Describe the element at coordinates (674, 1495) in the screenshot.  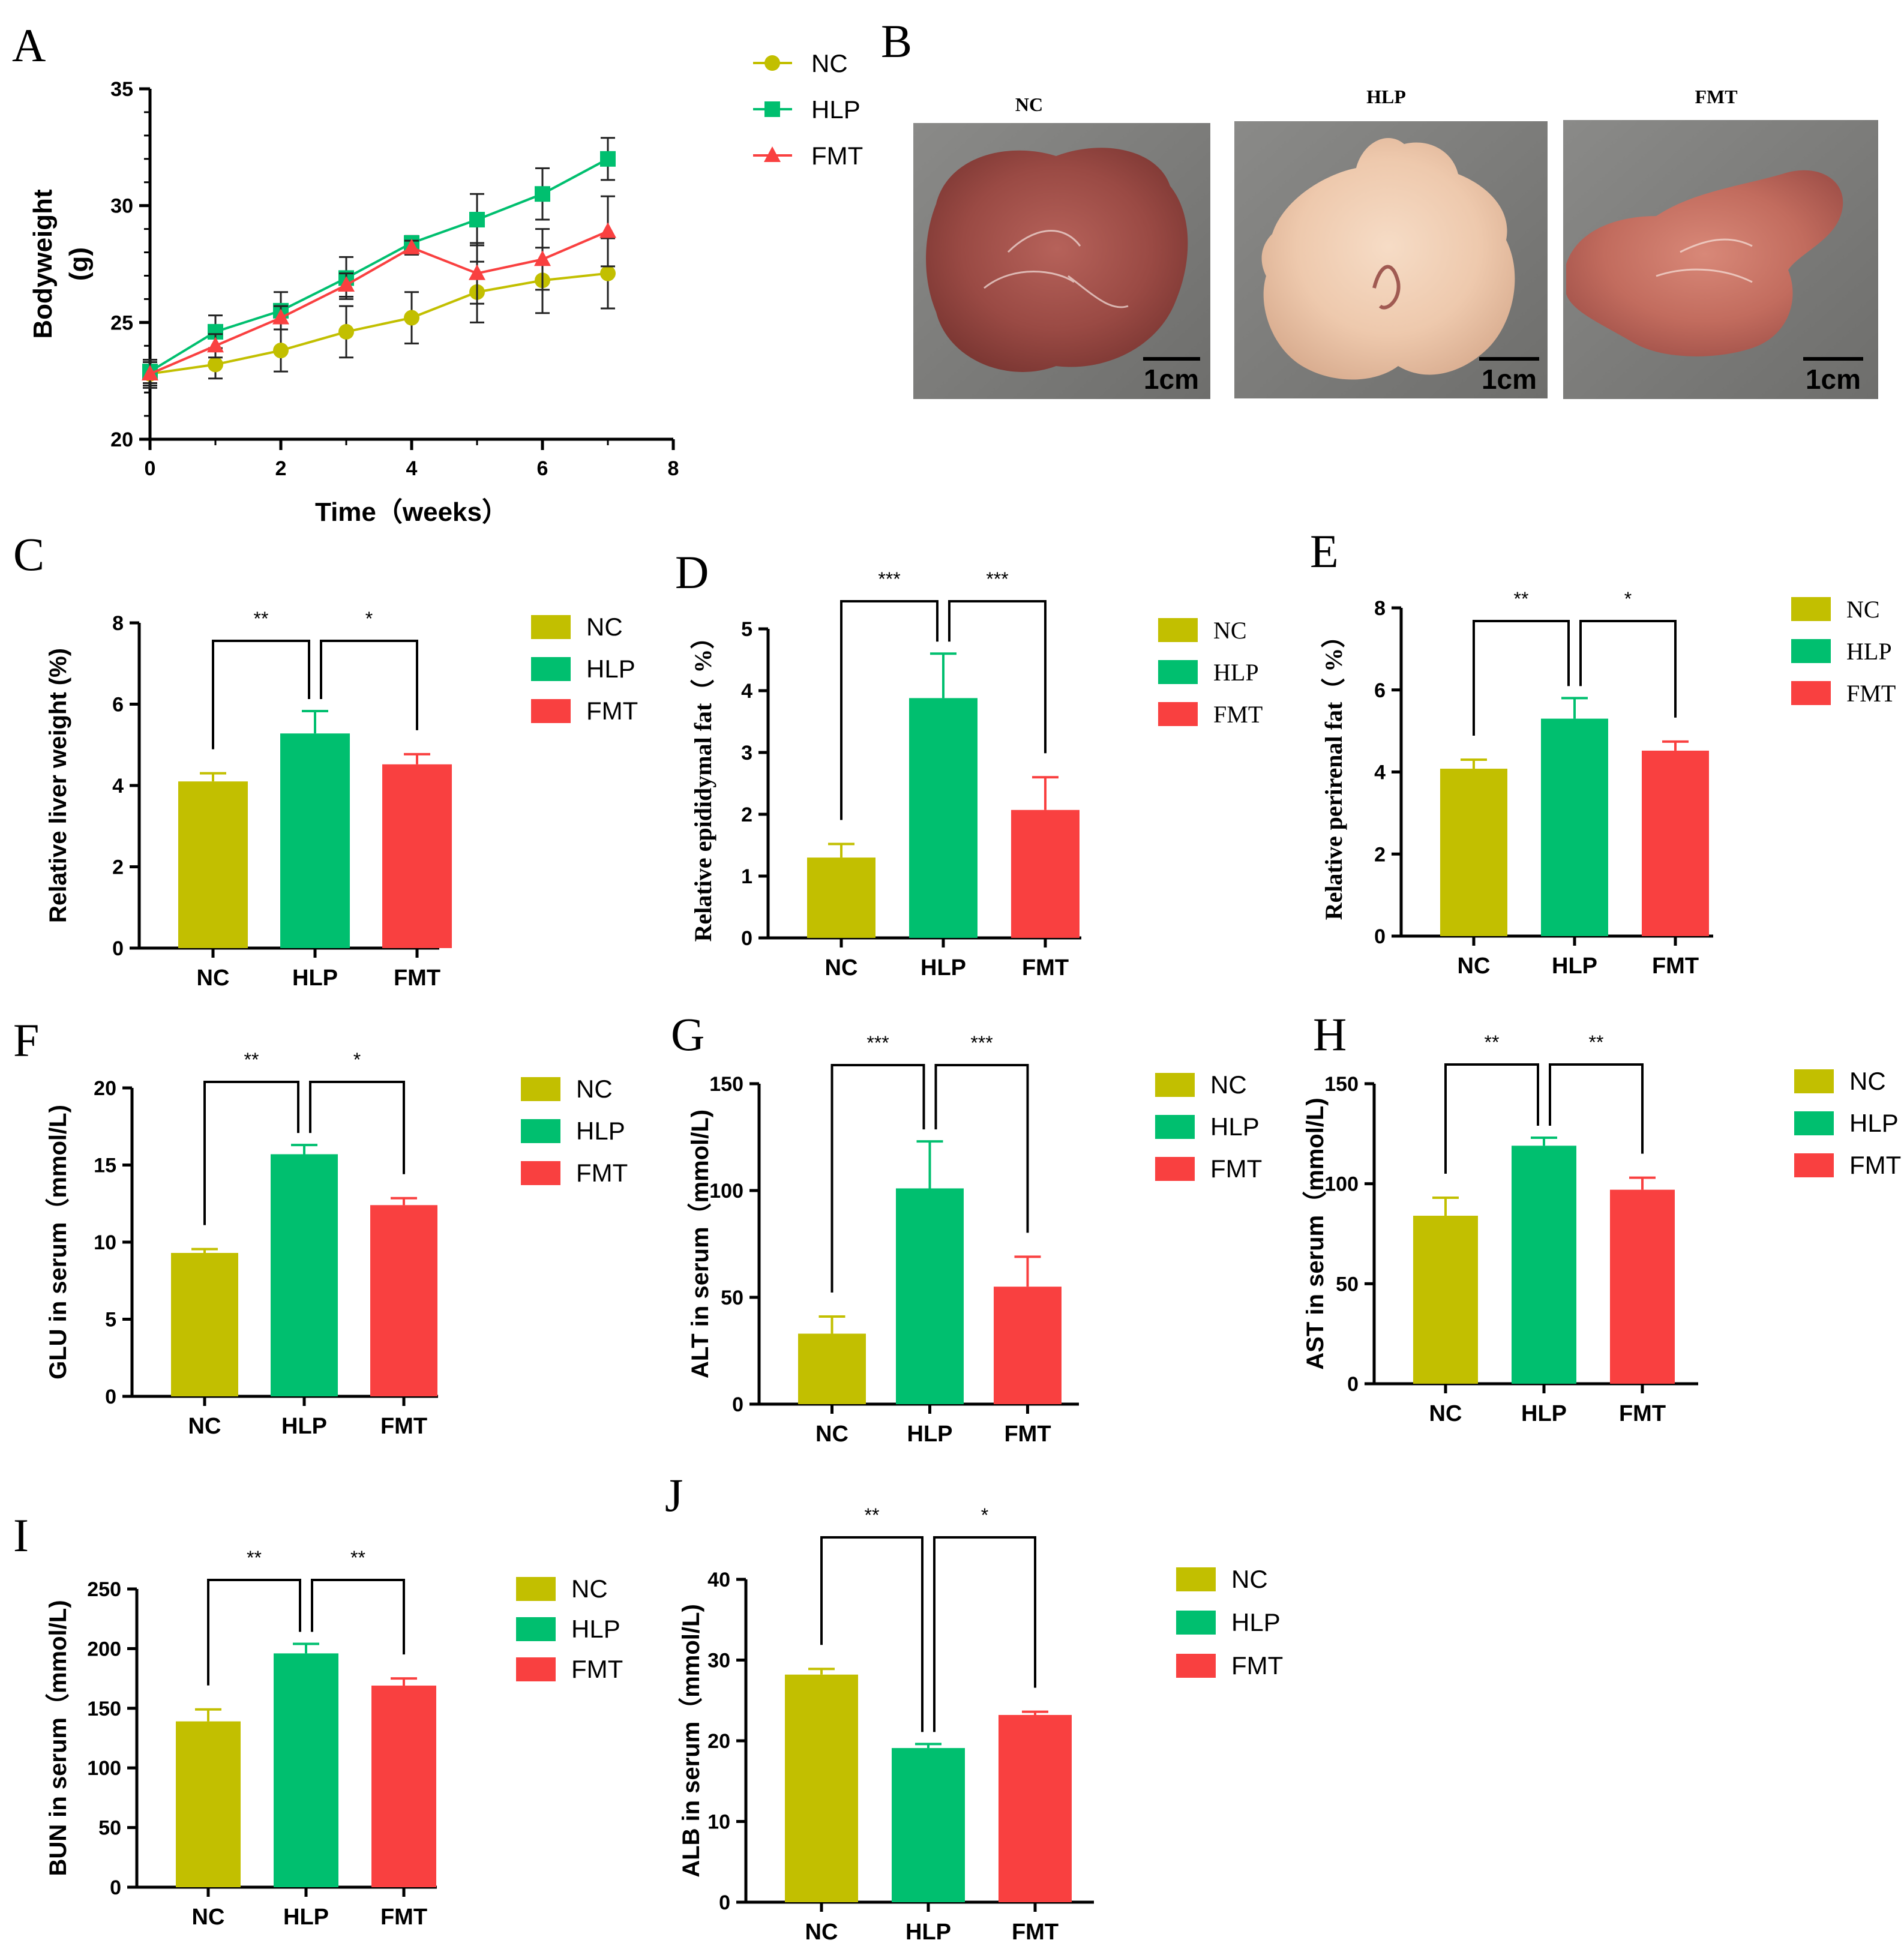
I see `panel-letter-j: J` at that location.